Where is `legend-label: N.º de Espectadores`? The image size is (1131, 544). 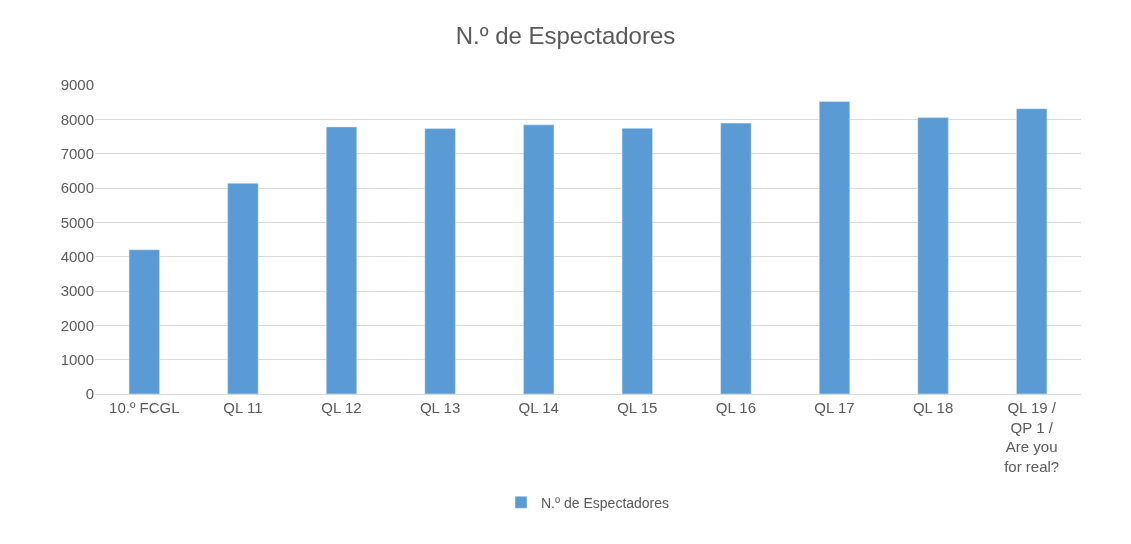
legend-label: N.º de Espectadores is located at coordinates (605, 502).